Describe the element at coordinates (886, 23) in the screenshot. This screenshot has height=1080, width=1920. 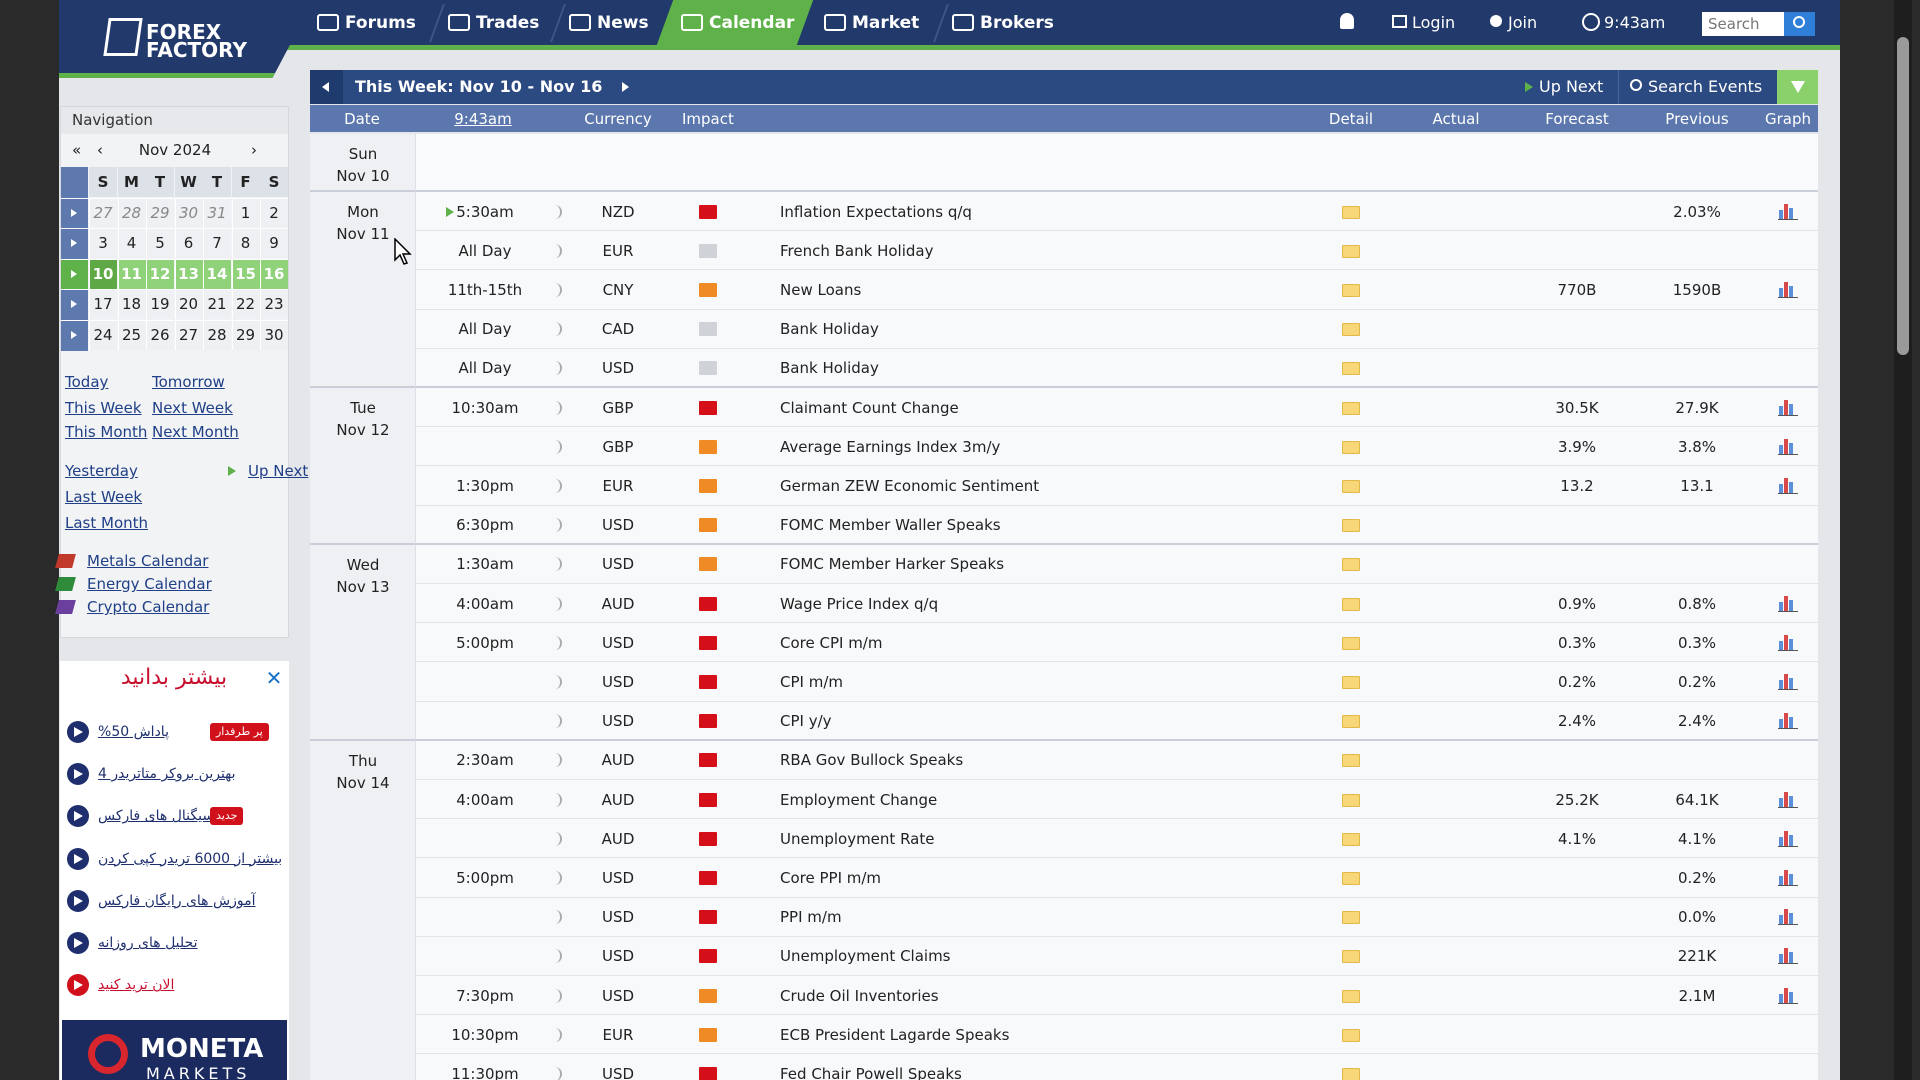
I see `menu-item: Market` at that location.